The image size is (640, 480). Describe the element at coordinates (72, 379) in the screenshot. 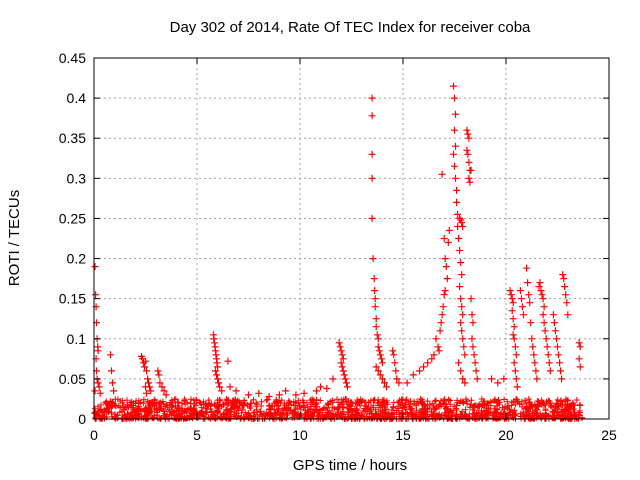

I see `y-tick-label: 0.05` at that location.